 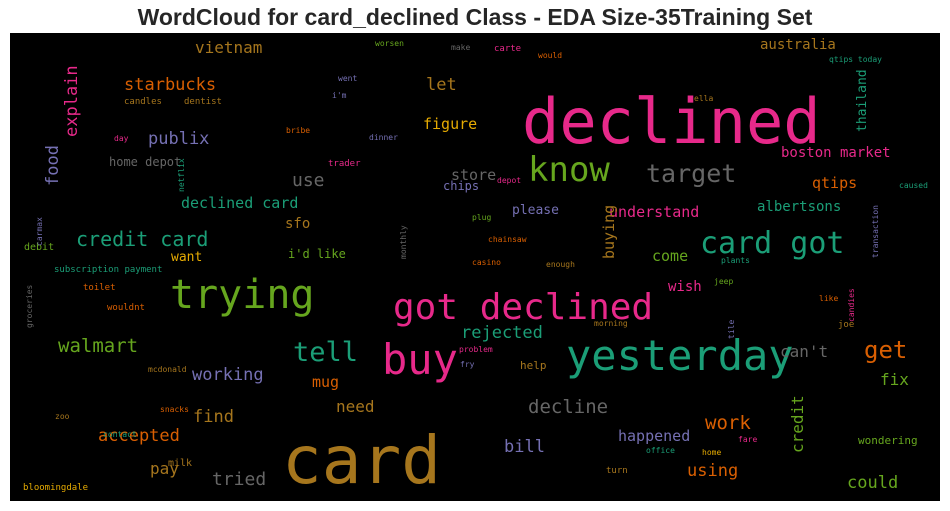 What do you see at coordinates (712, 452) in the screenshot?
I see `cloud-word: home` at bounding box center [712, 452].